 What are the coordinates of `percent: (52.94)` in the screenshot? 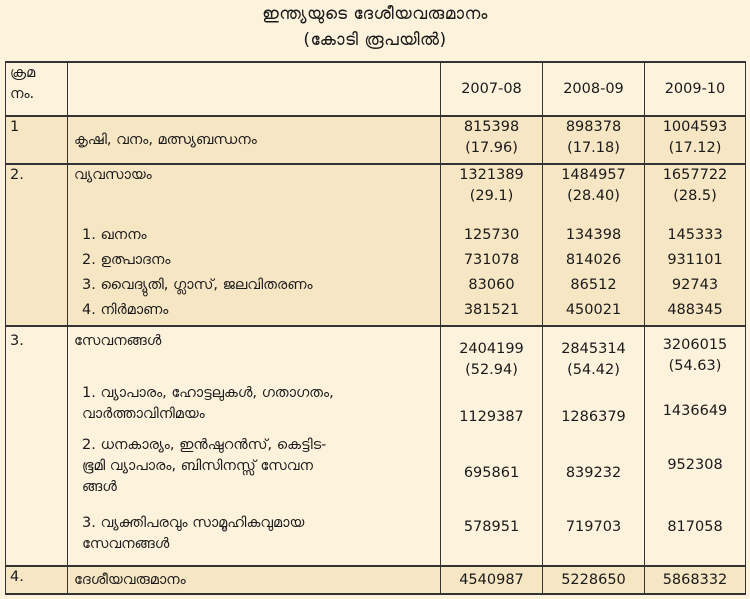 It's located at (491, 370).